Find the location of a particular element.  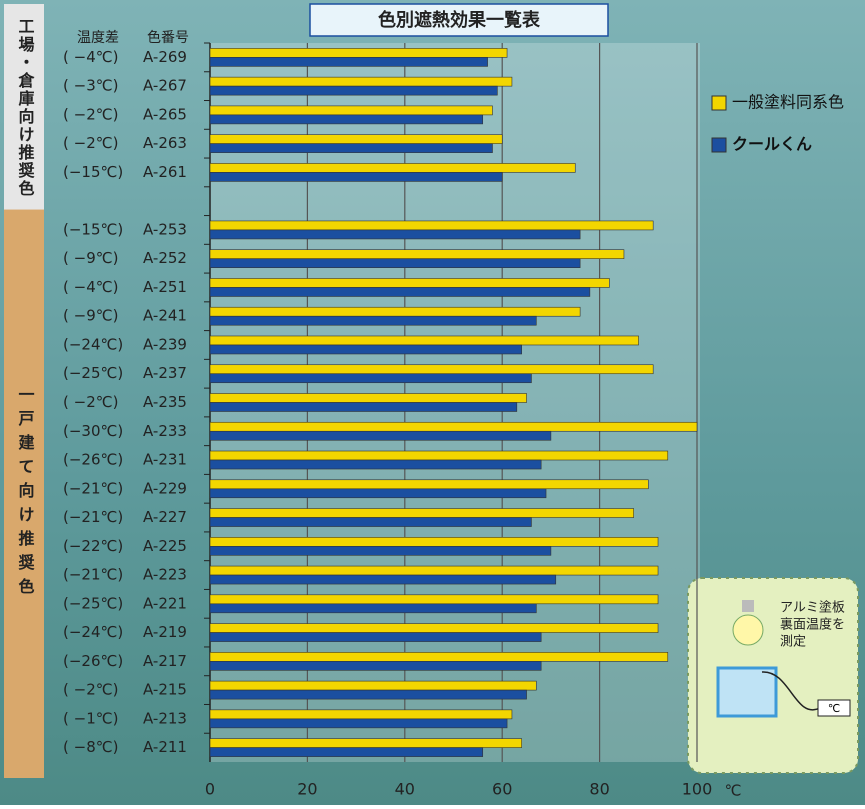

x-unit: ℃ is located at coordinates (733, 791).